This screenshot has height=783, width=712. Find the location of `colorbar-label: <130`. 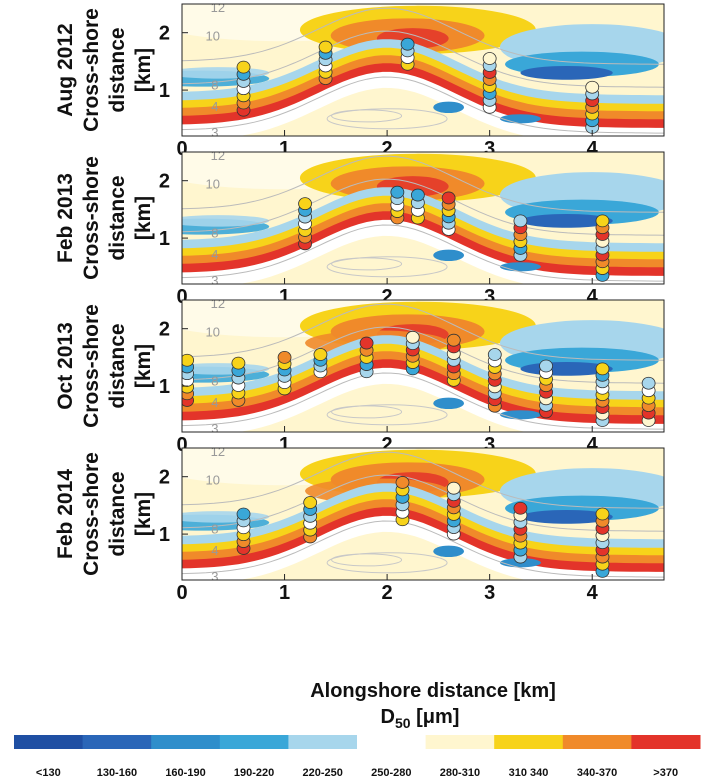

colorbar-label: <130 is located at coordinates (48, 773).